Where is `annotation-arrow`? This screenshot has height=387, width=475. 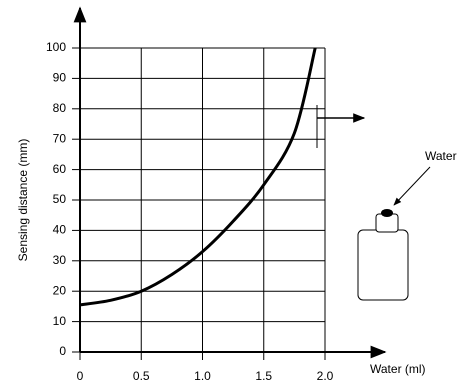
annotation-arrow is located at coordinates (412, 186).